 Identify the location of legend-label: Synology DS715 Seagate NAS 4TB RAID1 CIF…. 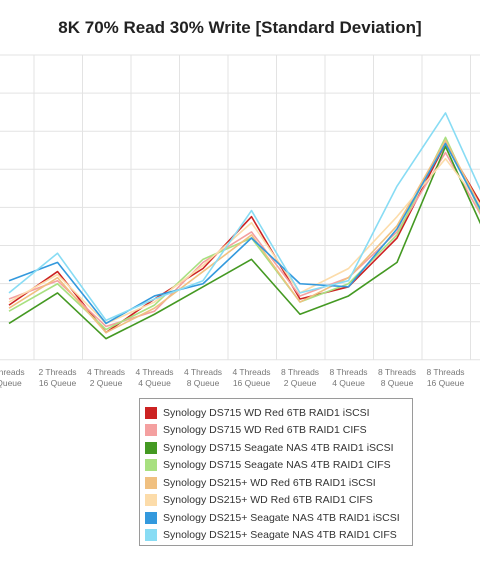
(277, 465).